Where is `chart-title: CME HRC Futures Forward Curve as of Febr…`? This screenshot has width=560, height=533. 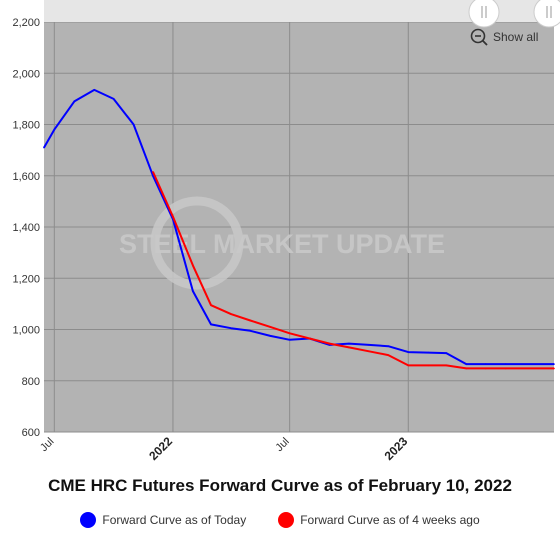 chart-title: CME HRC Futures Forward Curve as of Febr… is located at coordinates (280, 485).